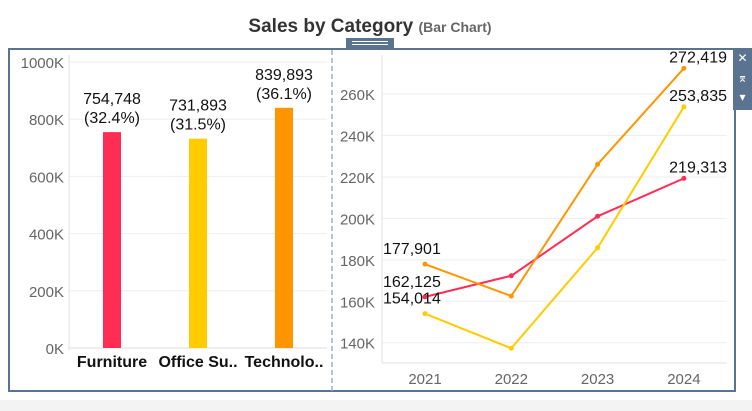 This screenshot has width=752, height=411. Describe the element at coordinates (424, 379) in the screenshot. I see `x-tick-label: 2021` at that location.